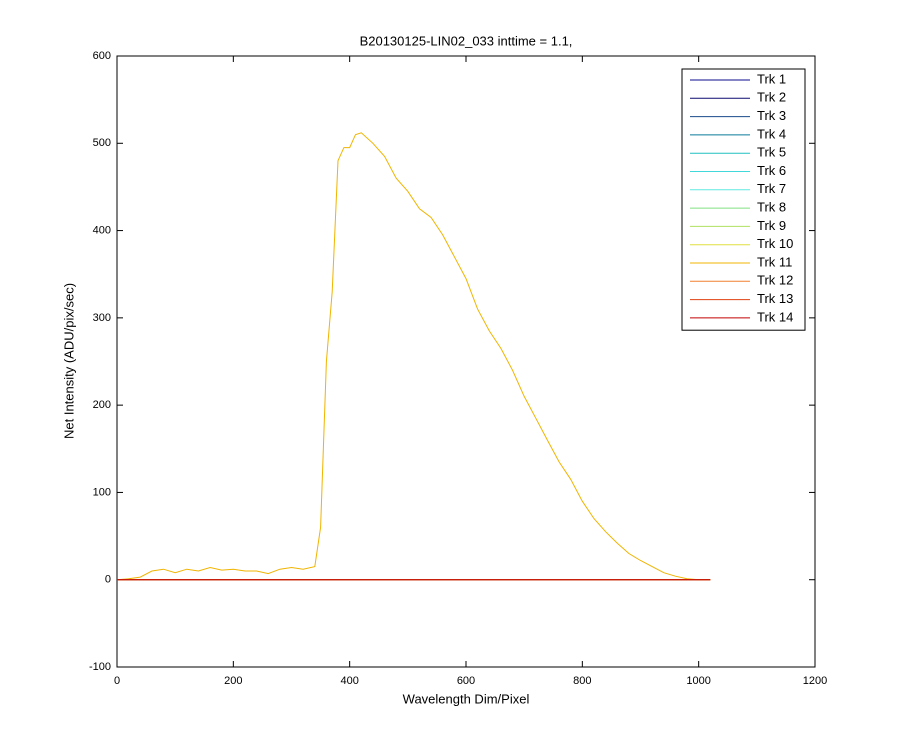  What do you see at coordinates (233, 681) in the screenshot?
I see `x-tick-label: 200` at bounding box center [233, 681].